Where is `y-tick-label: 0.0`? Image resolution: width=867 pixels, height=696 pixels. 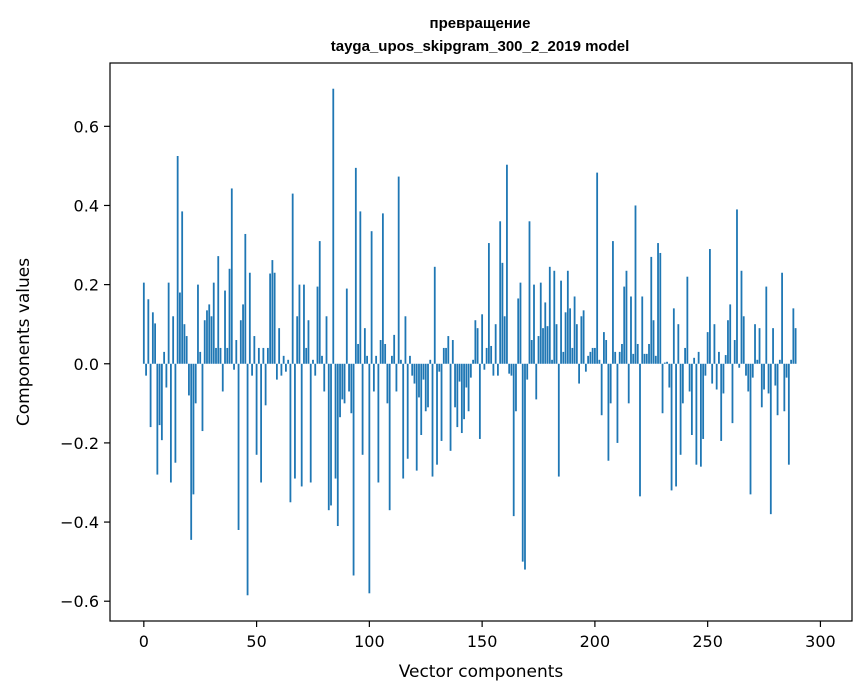
y-tick-label: 0.0 is located at coordinates (86, 364).